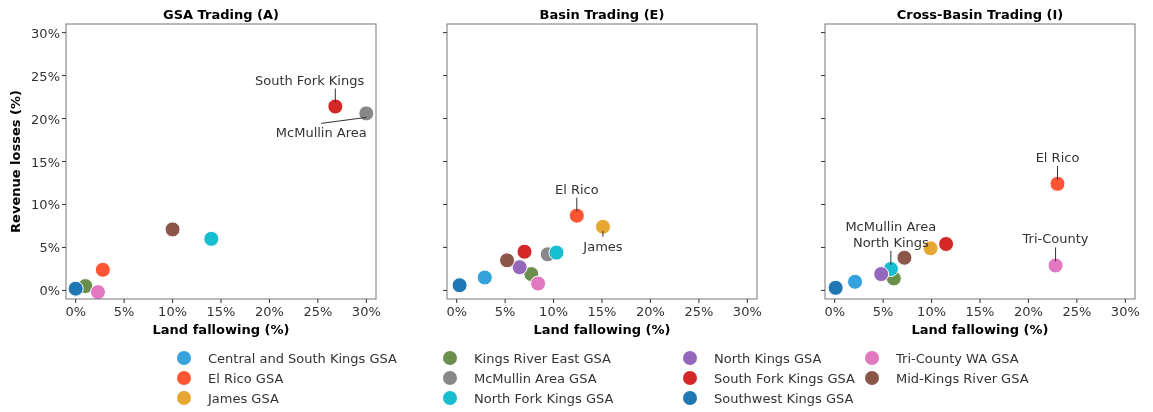 This screenshot has width=1153, height=412. Describe the element at coordinates (45, 119) in the screenshot. I see `y-tick-label: 20%` at that location.